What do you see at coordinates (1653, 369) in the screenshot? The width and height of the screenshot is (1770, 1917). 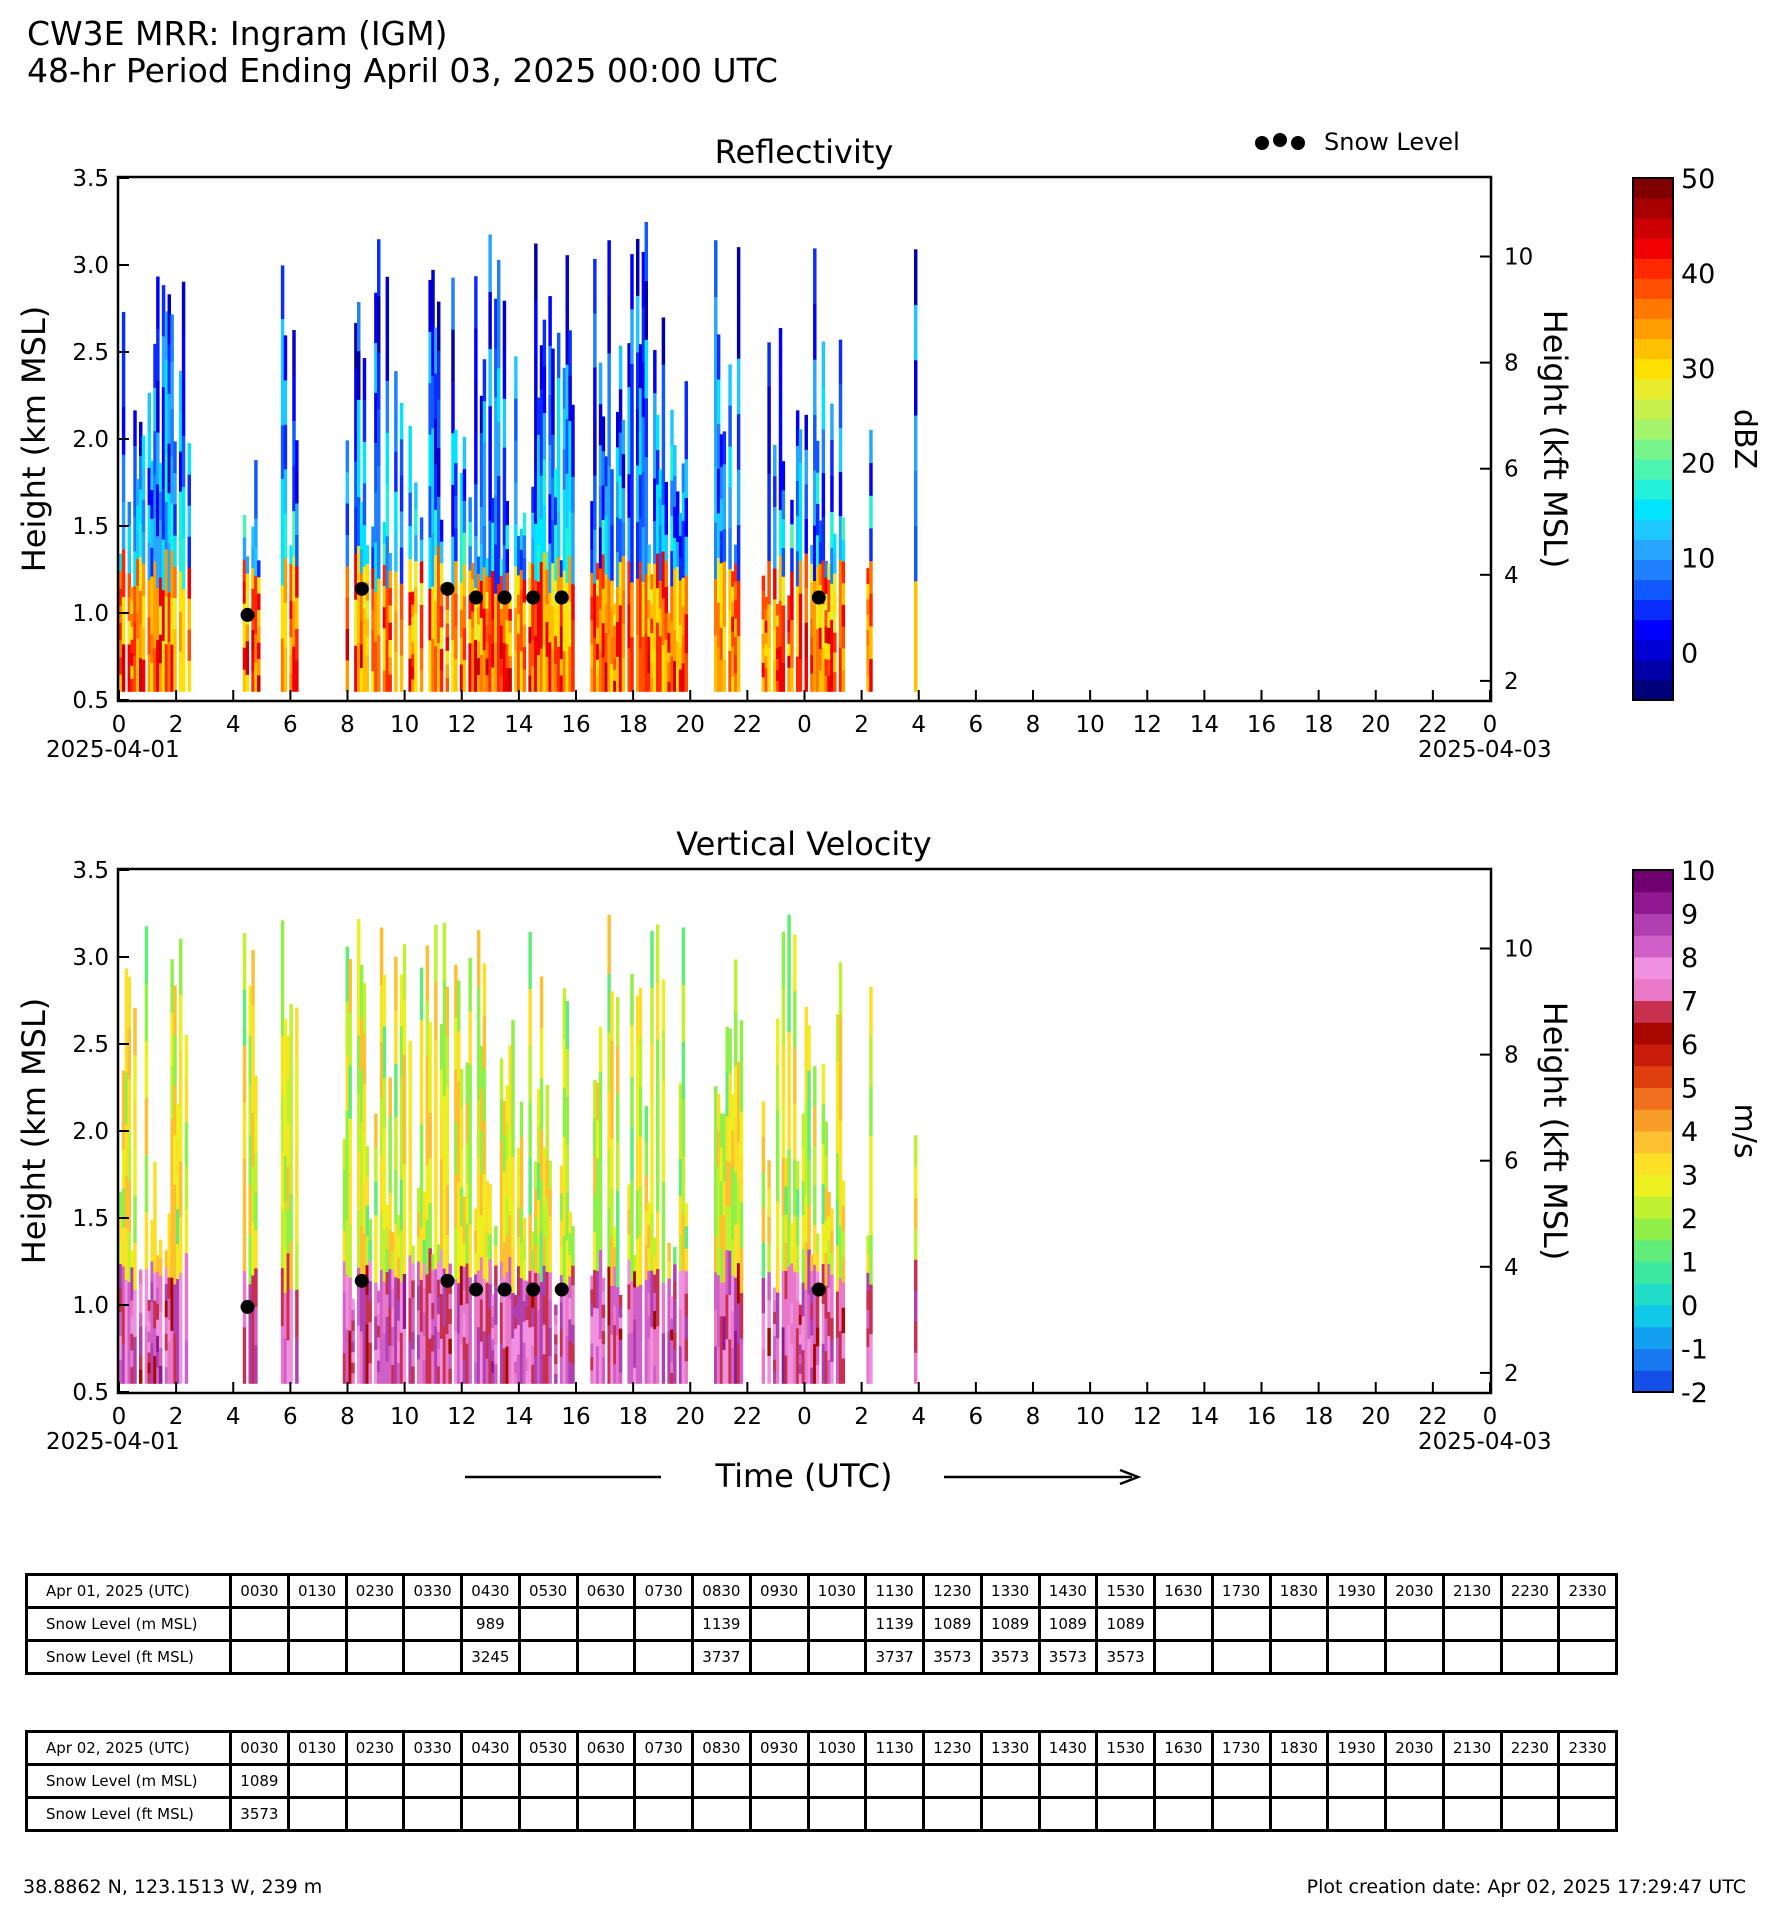 I see `colorbar-segment` at bounding box center [1653, 369].